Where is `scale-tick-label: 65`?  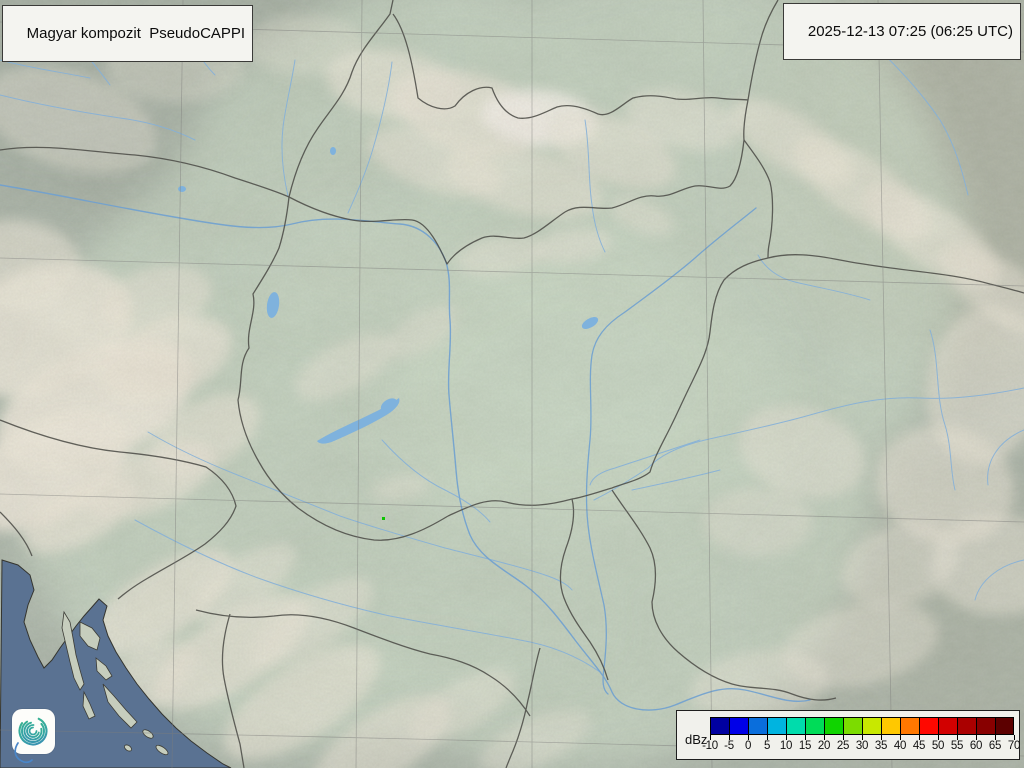
scale-tick-label: 65 is located at coordinates (995, 746).